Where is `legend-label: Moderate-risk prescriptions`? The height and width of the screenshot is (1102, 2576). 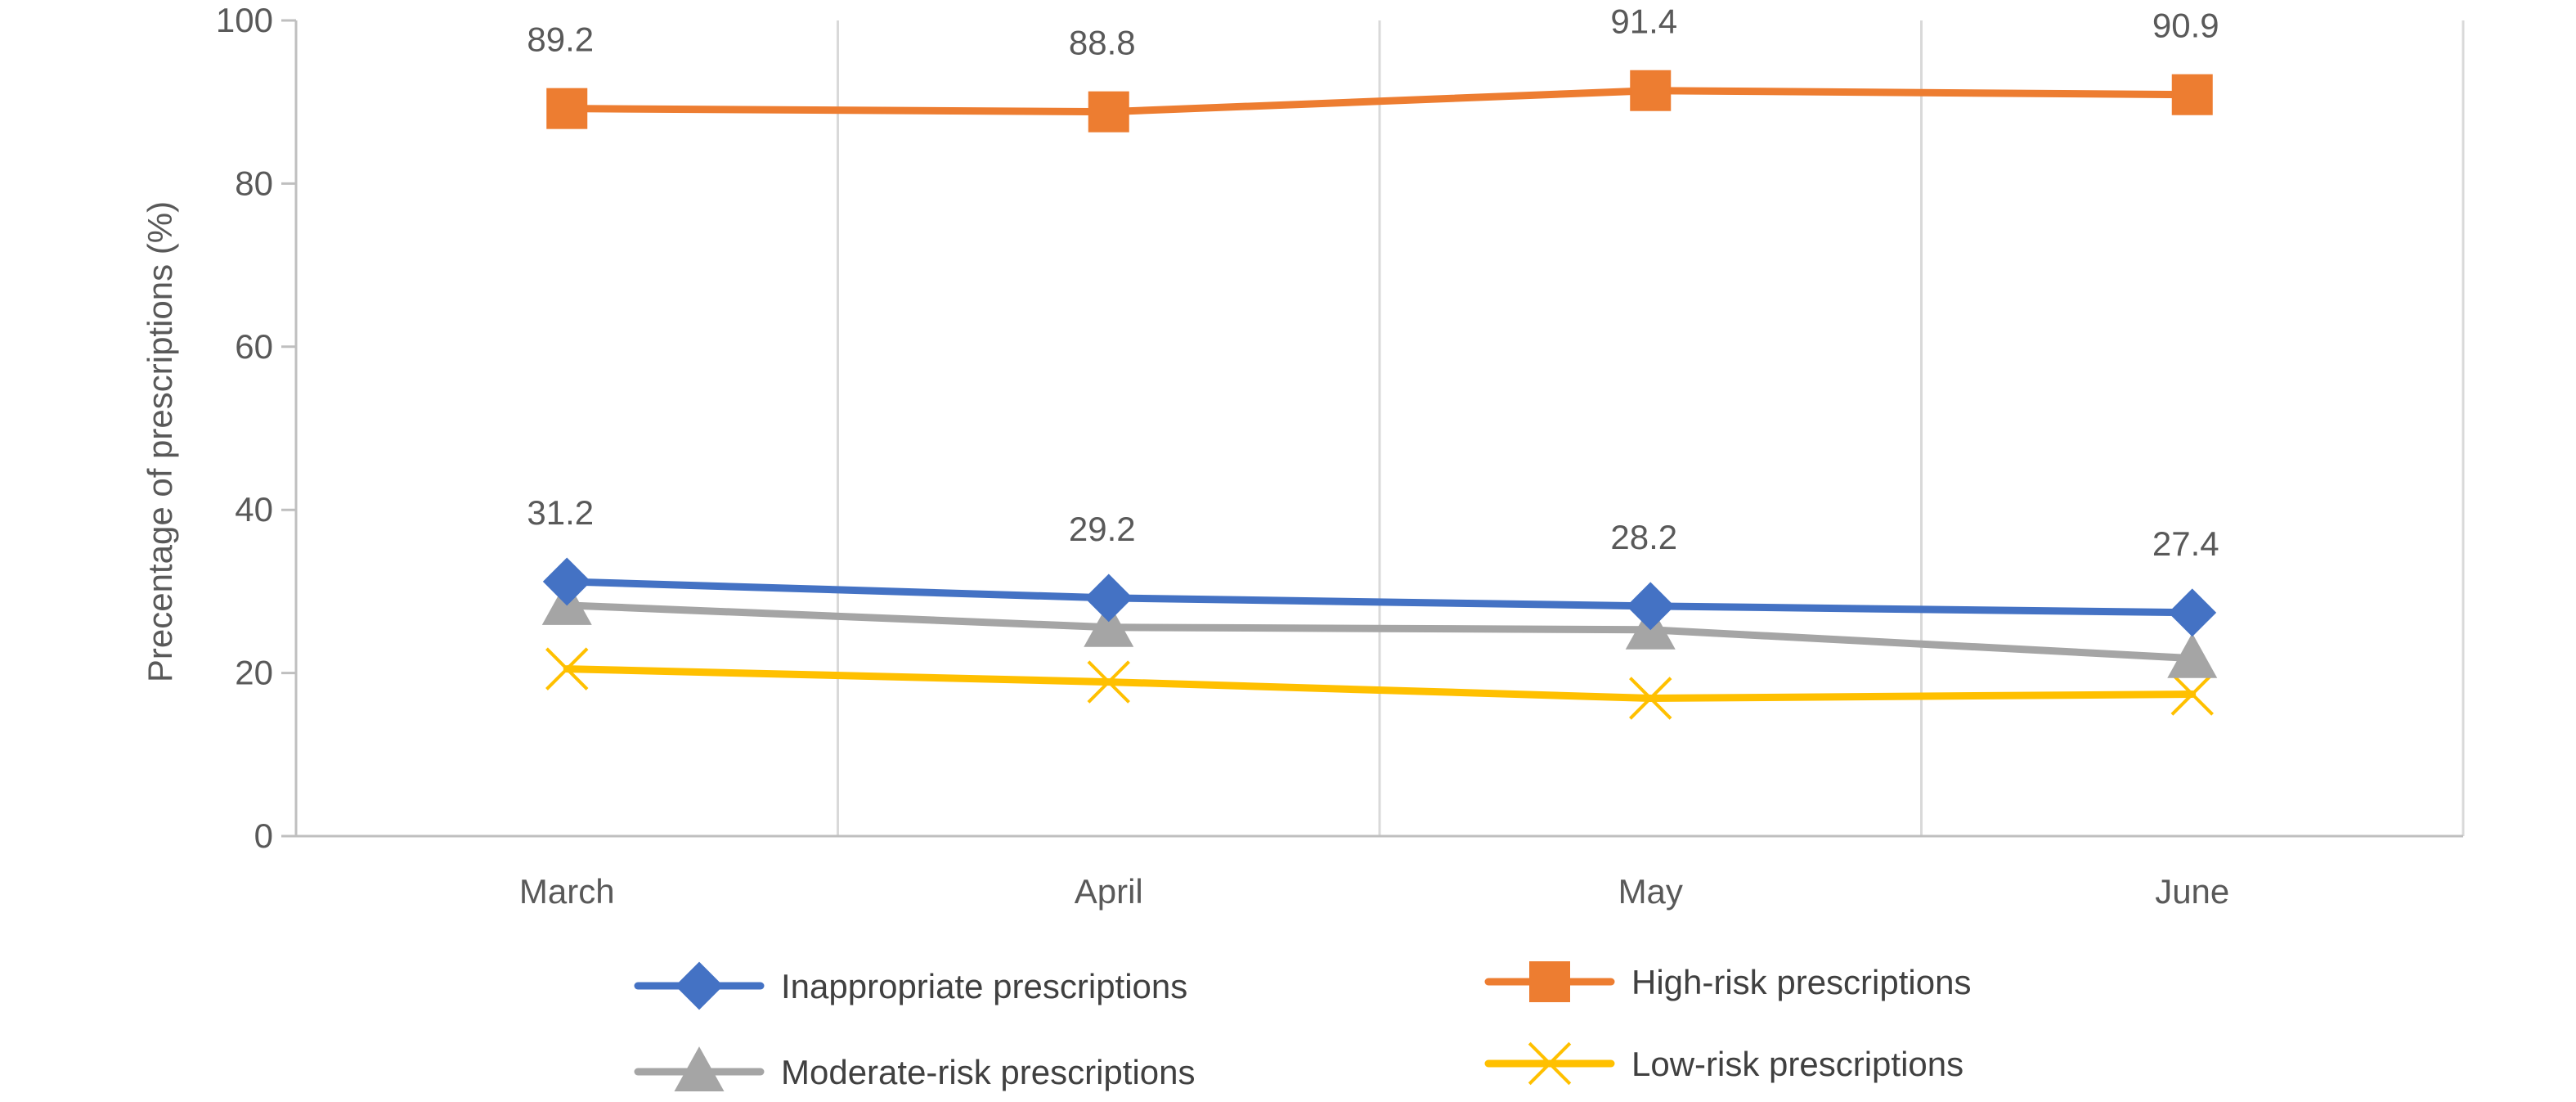
legend-label: Moderate-risk prescriptions is located at coordinates (989, 1072).